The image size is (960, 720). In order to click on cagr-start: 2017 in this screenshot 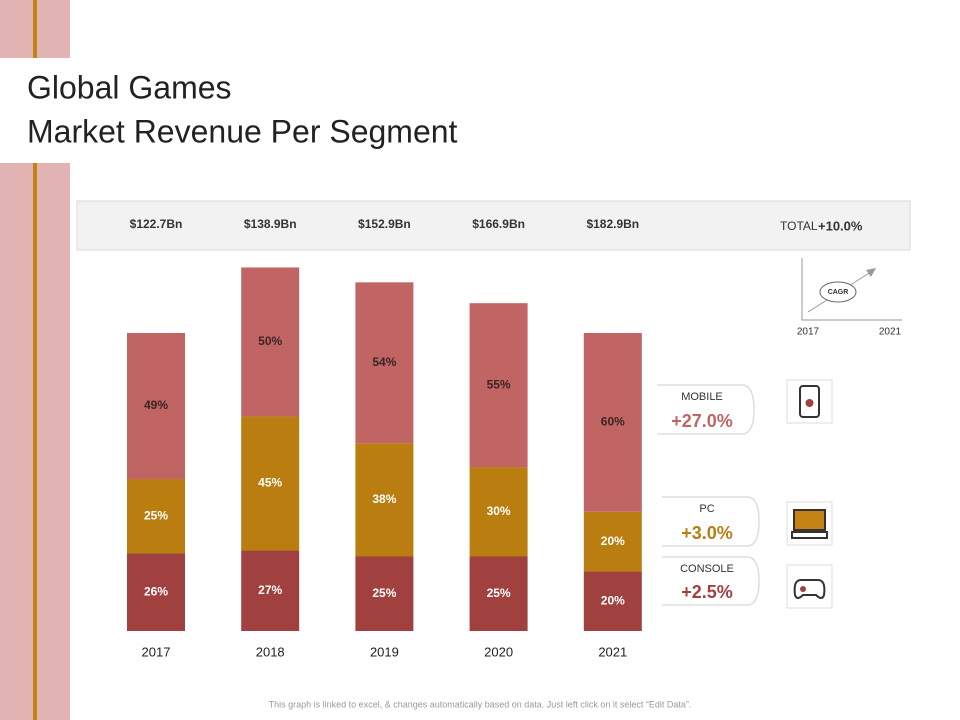, I will do `click(808, 332)`.